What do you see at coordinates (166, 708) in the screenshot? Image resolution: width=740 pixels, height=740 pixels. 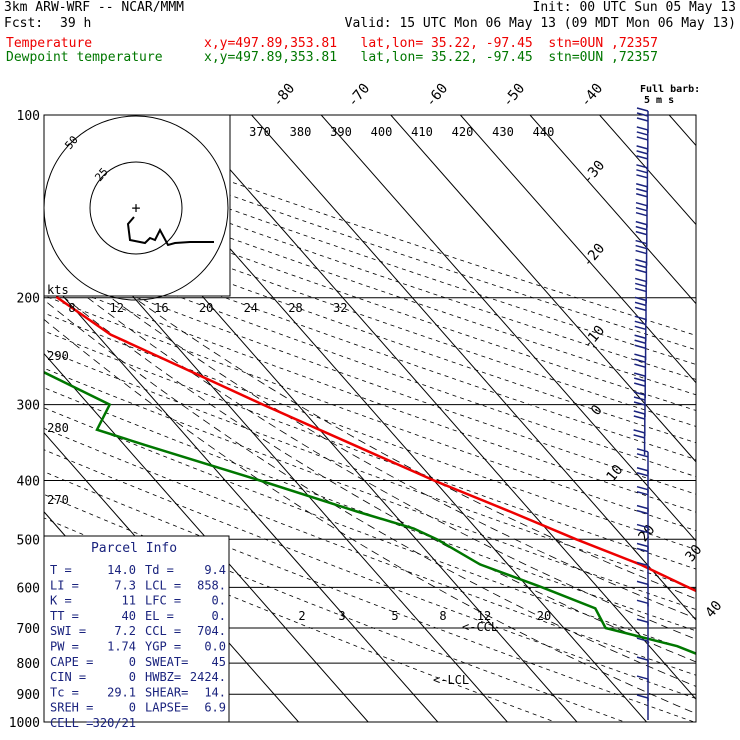 I see `parcel-label: LAPSE=` at bounding box center [166, 708].